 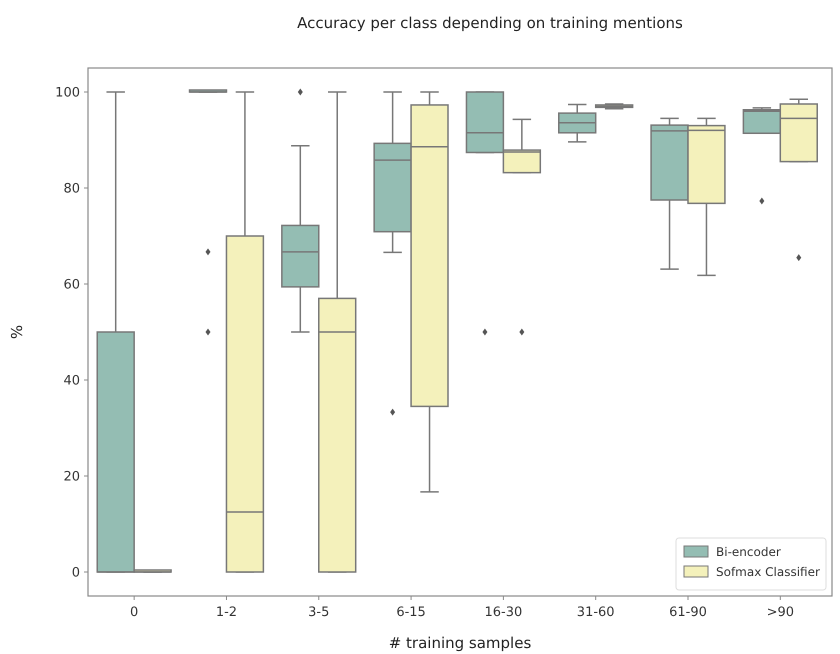 What do you see at coordinates (319, 612) in the screenshot?
I see `x-tick-label: 3-5` at bounding box center [319, 612].